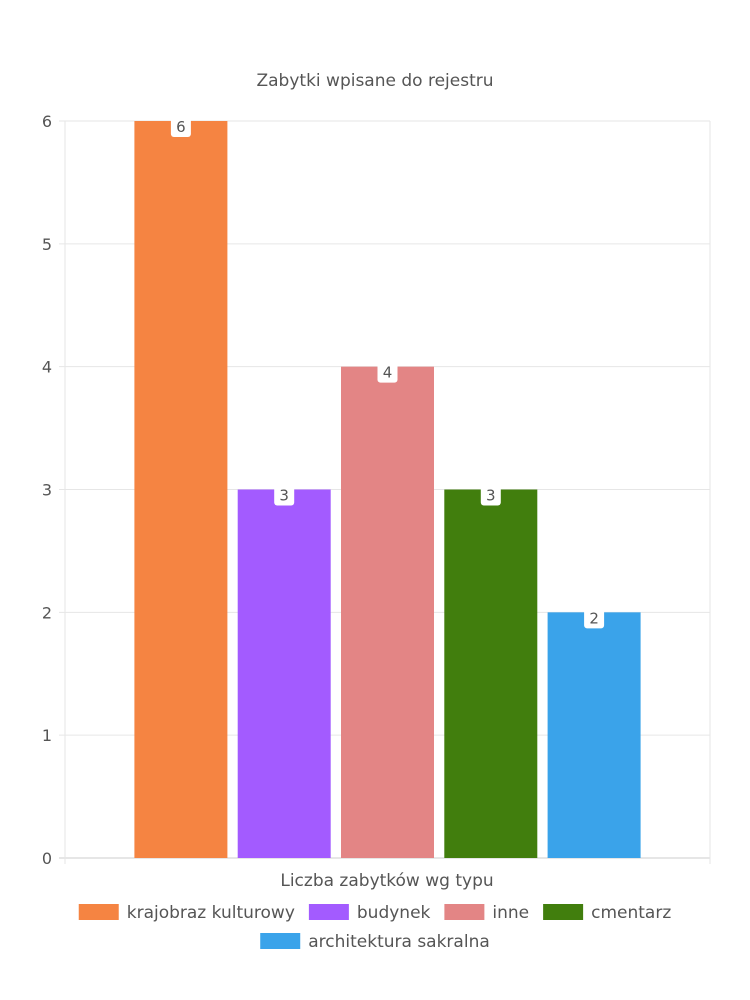 Image resolution: width=750 pixels, height=1000 pixels. What do you see at coordinates (47, 858) in the screenshot?
I see `y-tick-label: 0` at bounding box center [47, 858].